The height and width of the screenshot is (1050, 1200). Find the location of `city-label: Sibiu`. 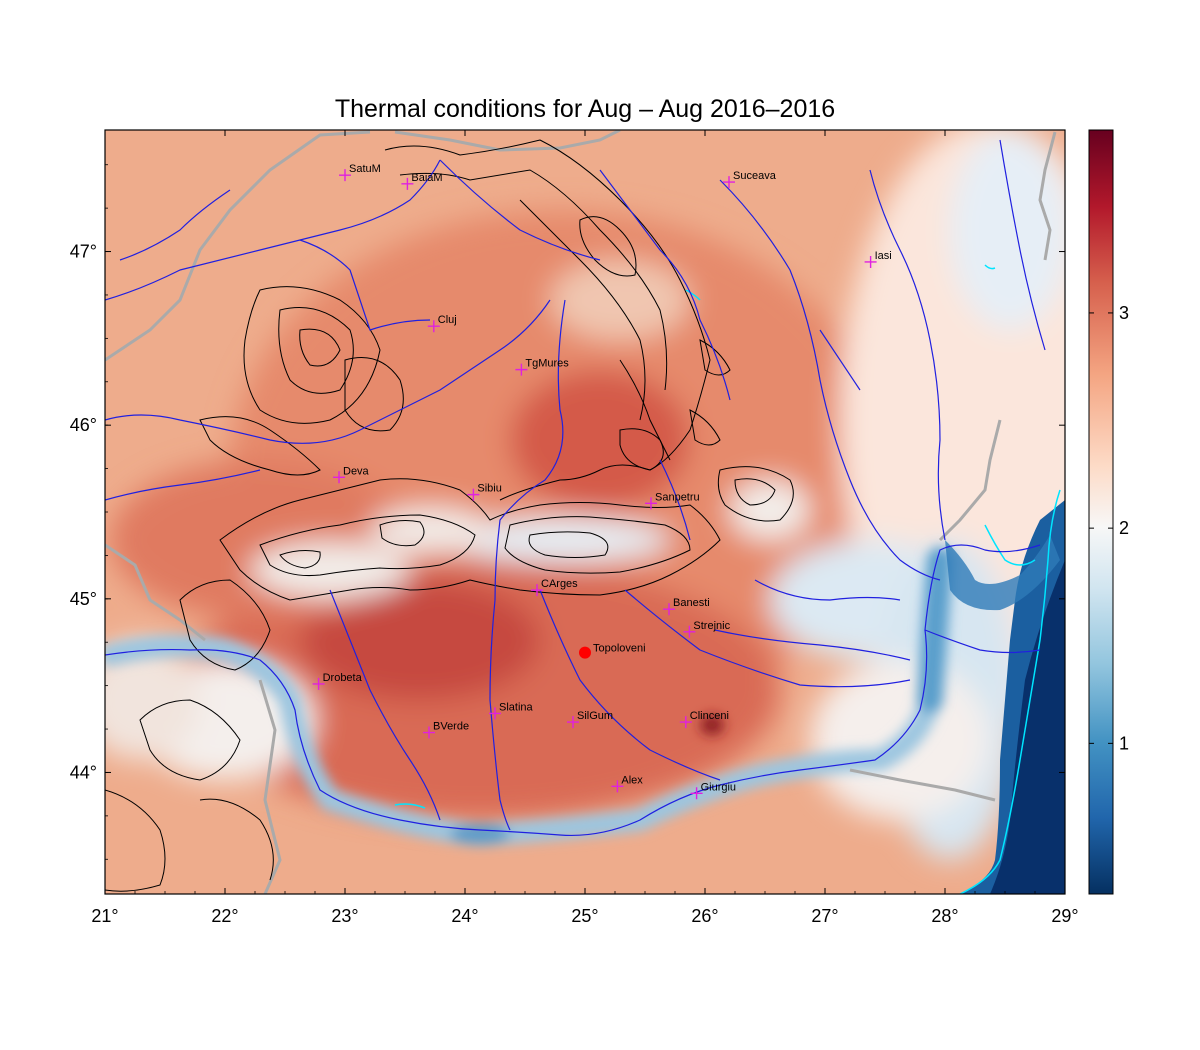

city-label: Sibiu is located at coordinates (489, 489).